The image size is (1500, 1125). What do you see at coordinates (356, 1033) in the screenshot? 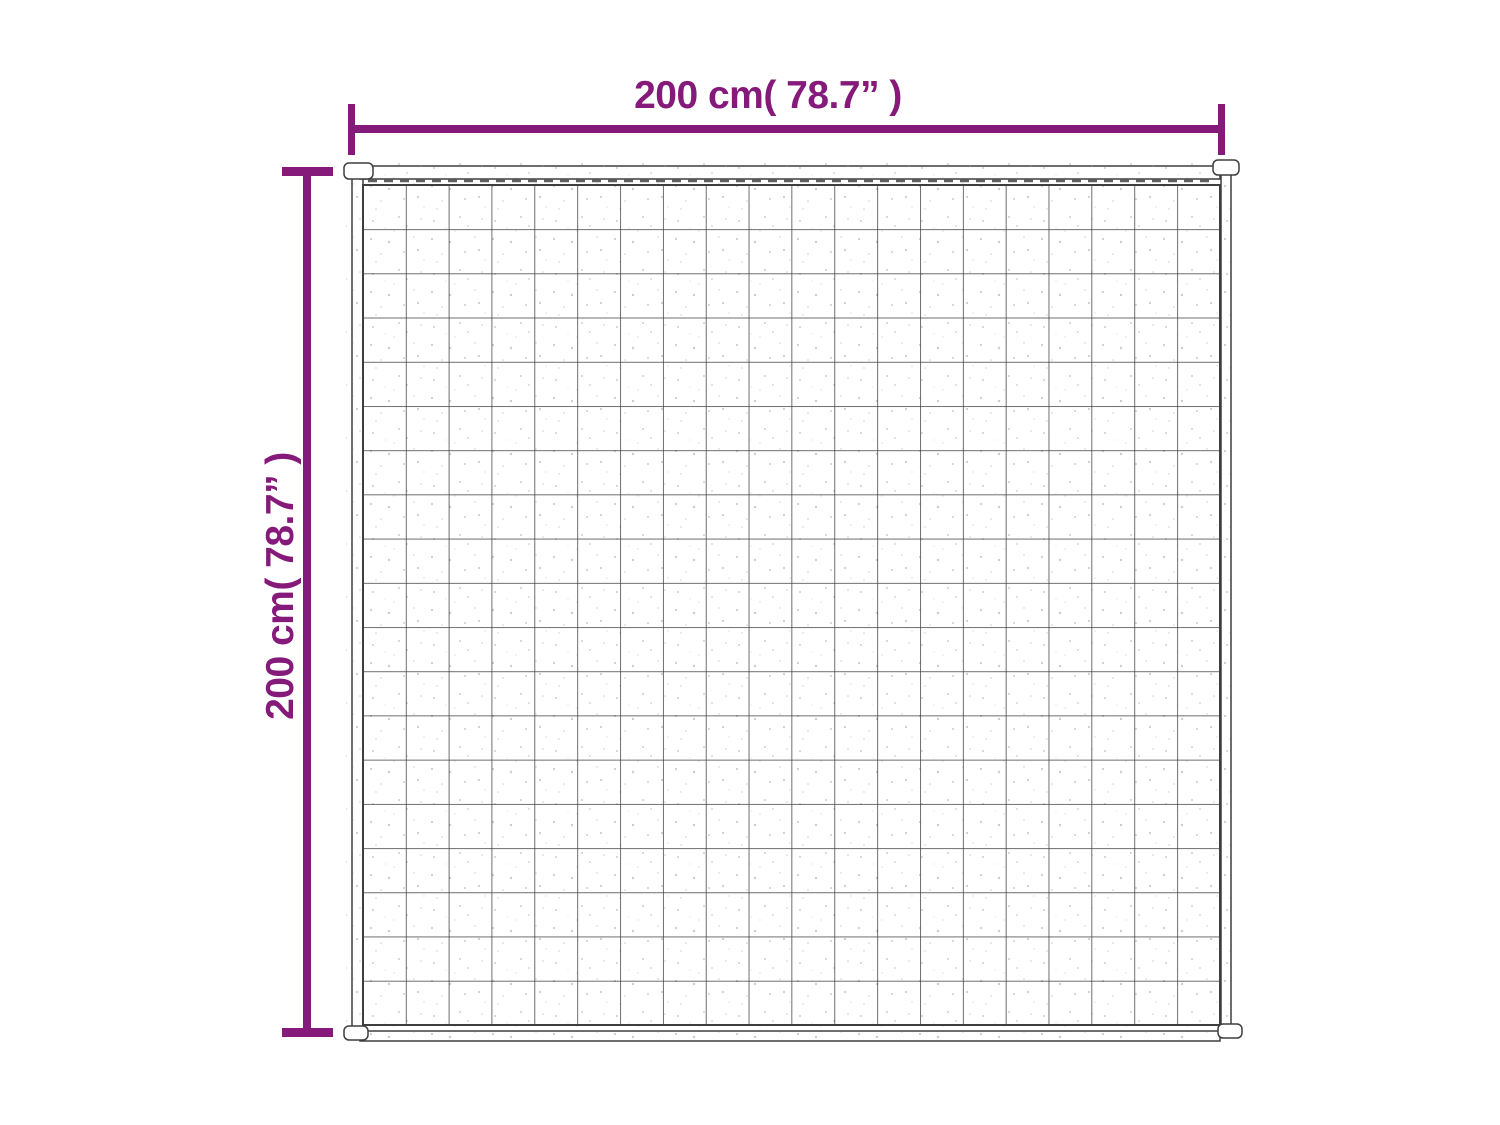
I see `blanket-corner-tab-bottom-left` at bounding box center [356, 1033].